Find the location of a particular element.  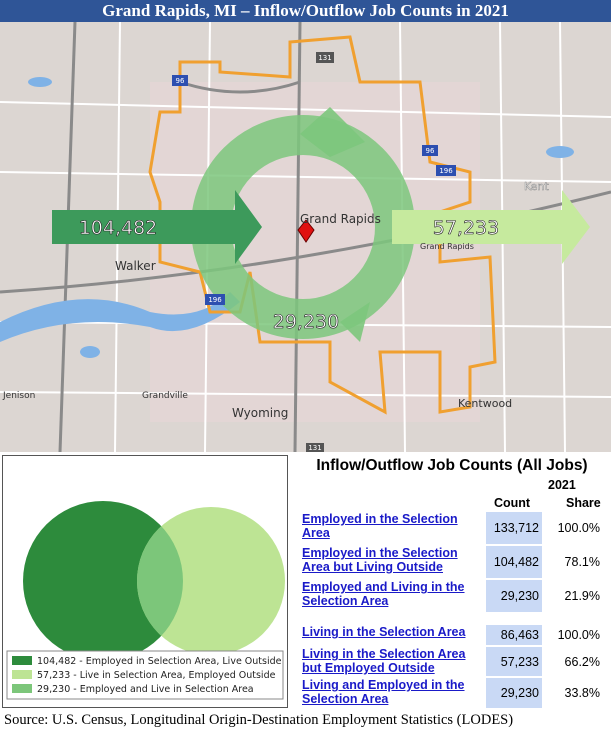

inflow-label: 104,482 is located at coordinates (118, 228).